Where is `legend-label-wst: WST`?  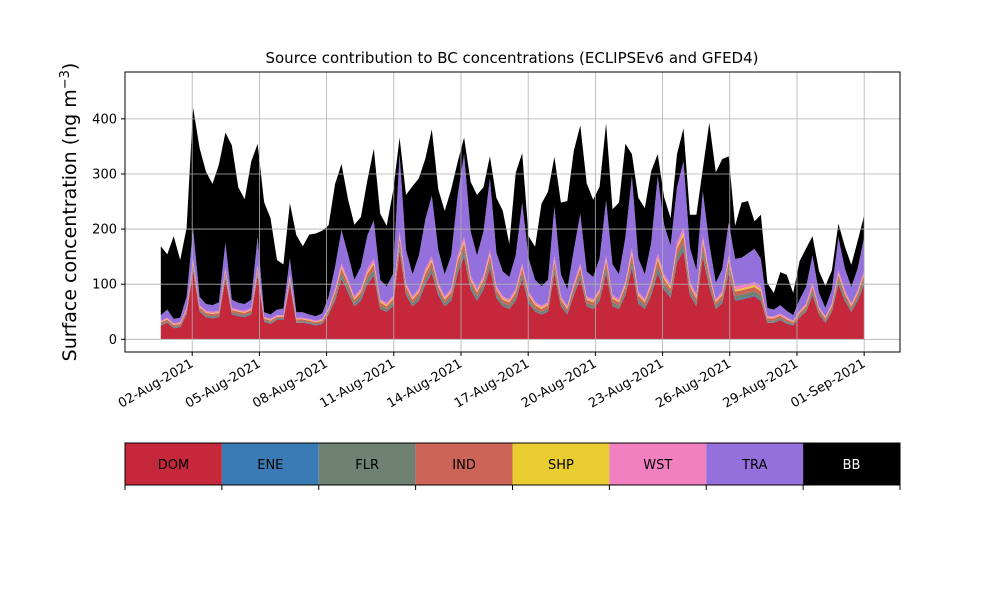 legend-label-wst: WST is located at coordinates (657, 465).